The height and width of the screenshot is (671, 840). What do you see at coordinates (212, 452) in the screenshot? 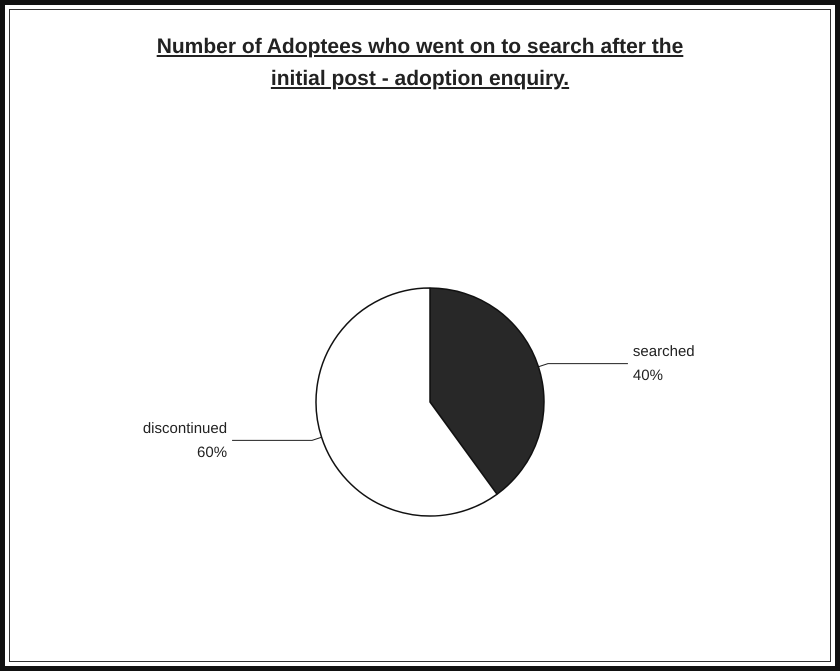
I see `data-label: 60%` at bounding box center [212, 452].